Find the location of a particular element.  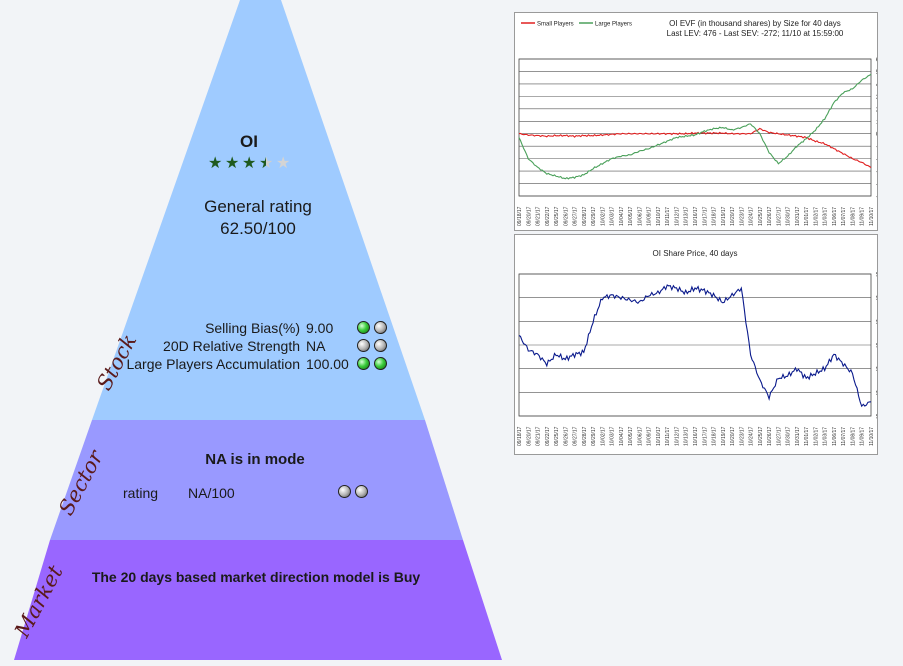

stock-ticker: OI is located at coordinates (249, 141).